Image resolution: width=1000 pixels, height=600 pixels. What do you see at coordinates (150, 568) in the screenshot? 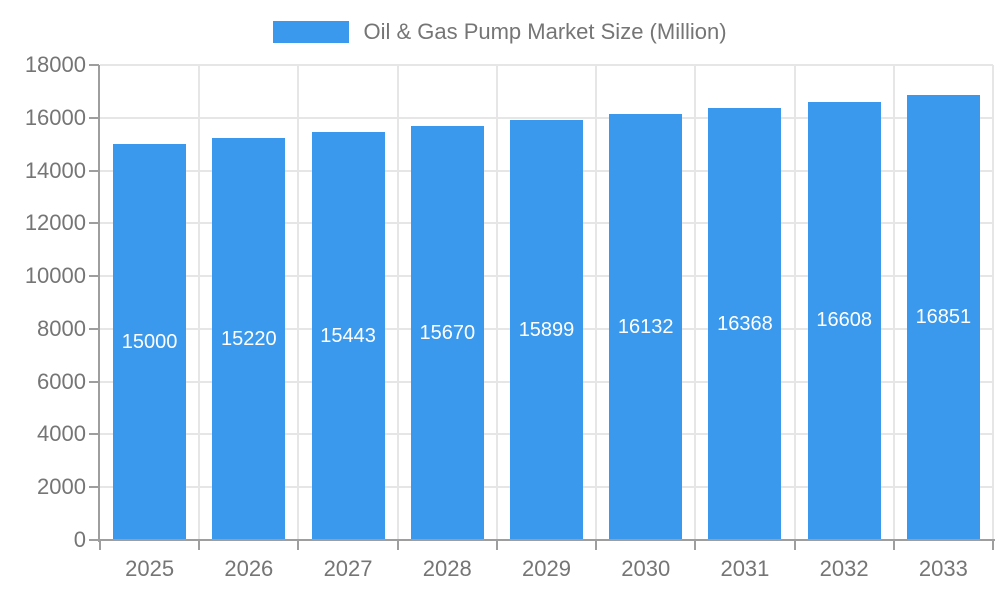
I see `x-tick-label-2025: 2025` at bounding box center [150, 568].